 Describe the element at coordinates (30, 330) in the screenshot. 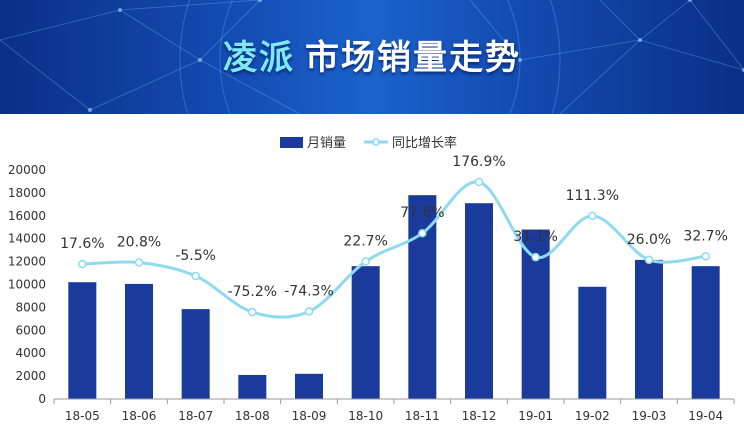

I see `y-tick-label: 6000` at that location.